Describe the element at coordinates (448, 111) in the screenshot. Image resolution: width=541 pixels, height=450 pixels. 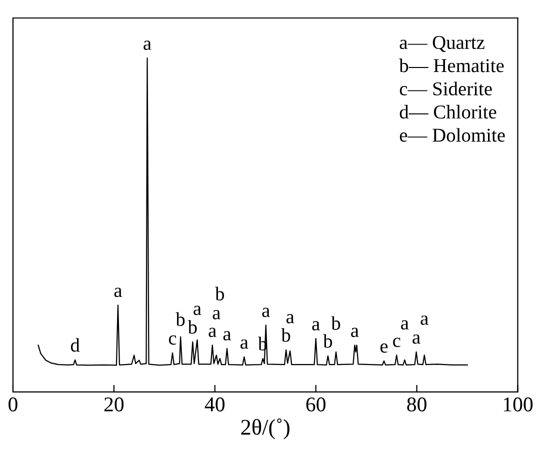
I see `annotation: d— Chlorite` at that location.